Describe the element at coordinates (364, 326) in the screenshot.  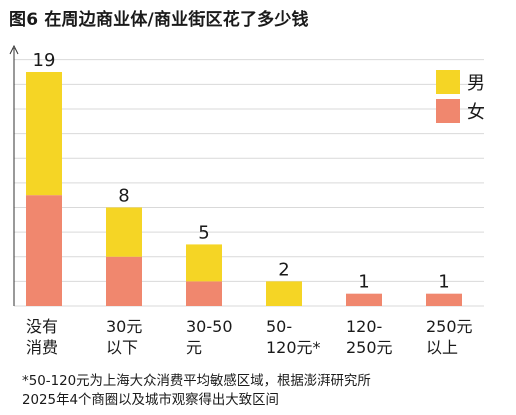
I see `x-tick-label: 120-` at that location.